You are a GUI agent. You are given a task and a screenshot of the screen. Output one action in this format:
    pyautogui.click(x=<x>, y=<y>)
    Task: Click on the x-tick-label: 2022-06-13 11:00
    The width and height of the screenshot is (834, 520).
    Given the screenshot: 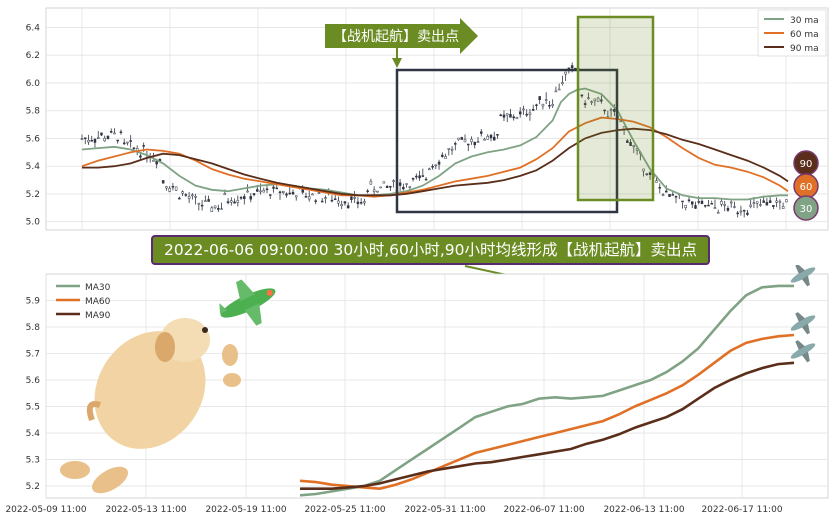 What is the action you would take?
    pyautogui.click(x=643, y=510)
    